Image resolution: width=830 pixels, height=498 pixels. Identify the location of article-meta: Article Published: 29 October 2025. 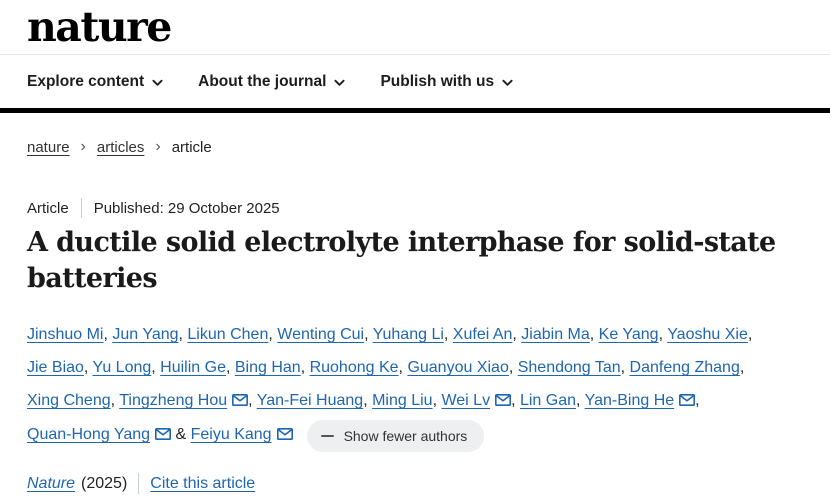
(415, 208).